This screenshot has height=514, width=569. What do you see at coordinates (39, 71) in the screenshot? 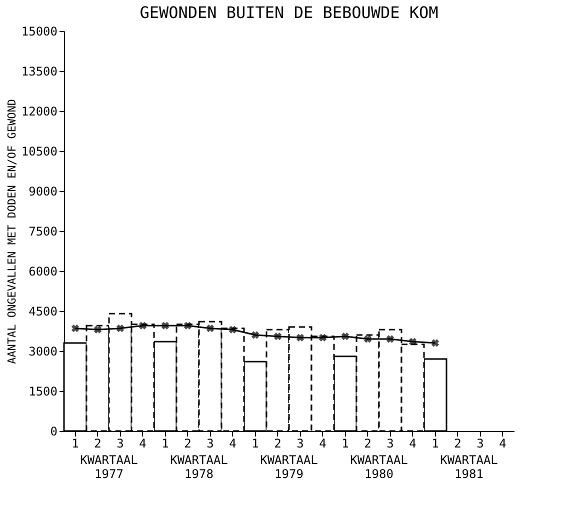
I see `y-tick-label: 13500` at bounding box center [39, 71].